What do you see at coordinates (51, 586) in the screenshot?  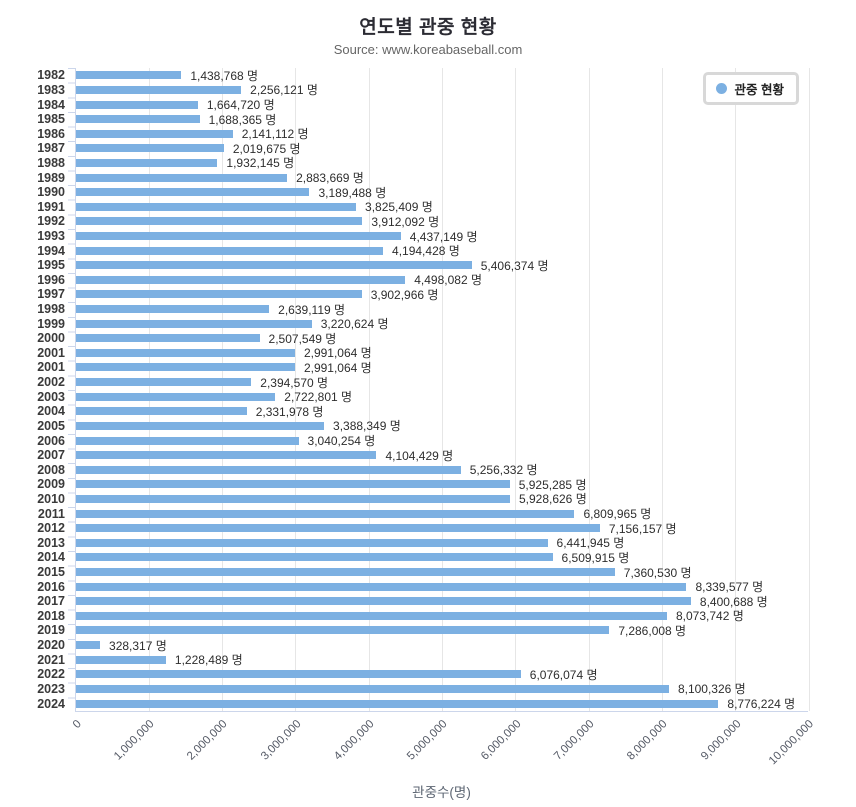 I see `year-label: 2016` at bounding box center [51, 586].